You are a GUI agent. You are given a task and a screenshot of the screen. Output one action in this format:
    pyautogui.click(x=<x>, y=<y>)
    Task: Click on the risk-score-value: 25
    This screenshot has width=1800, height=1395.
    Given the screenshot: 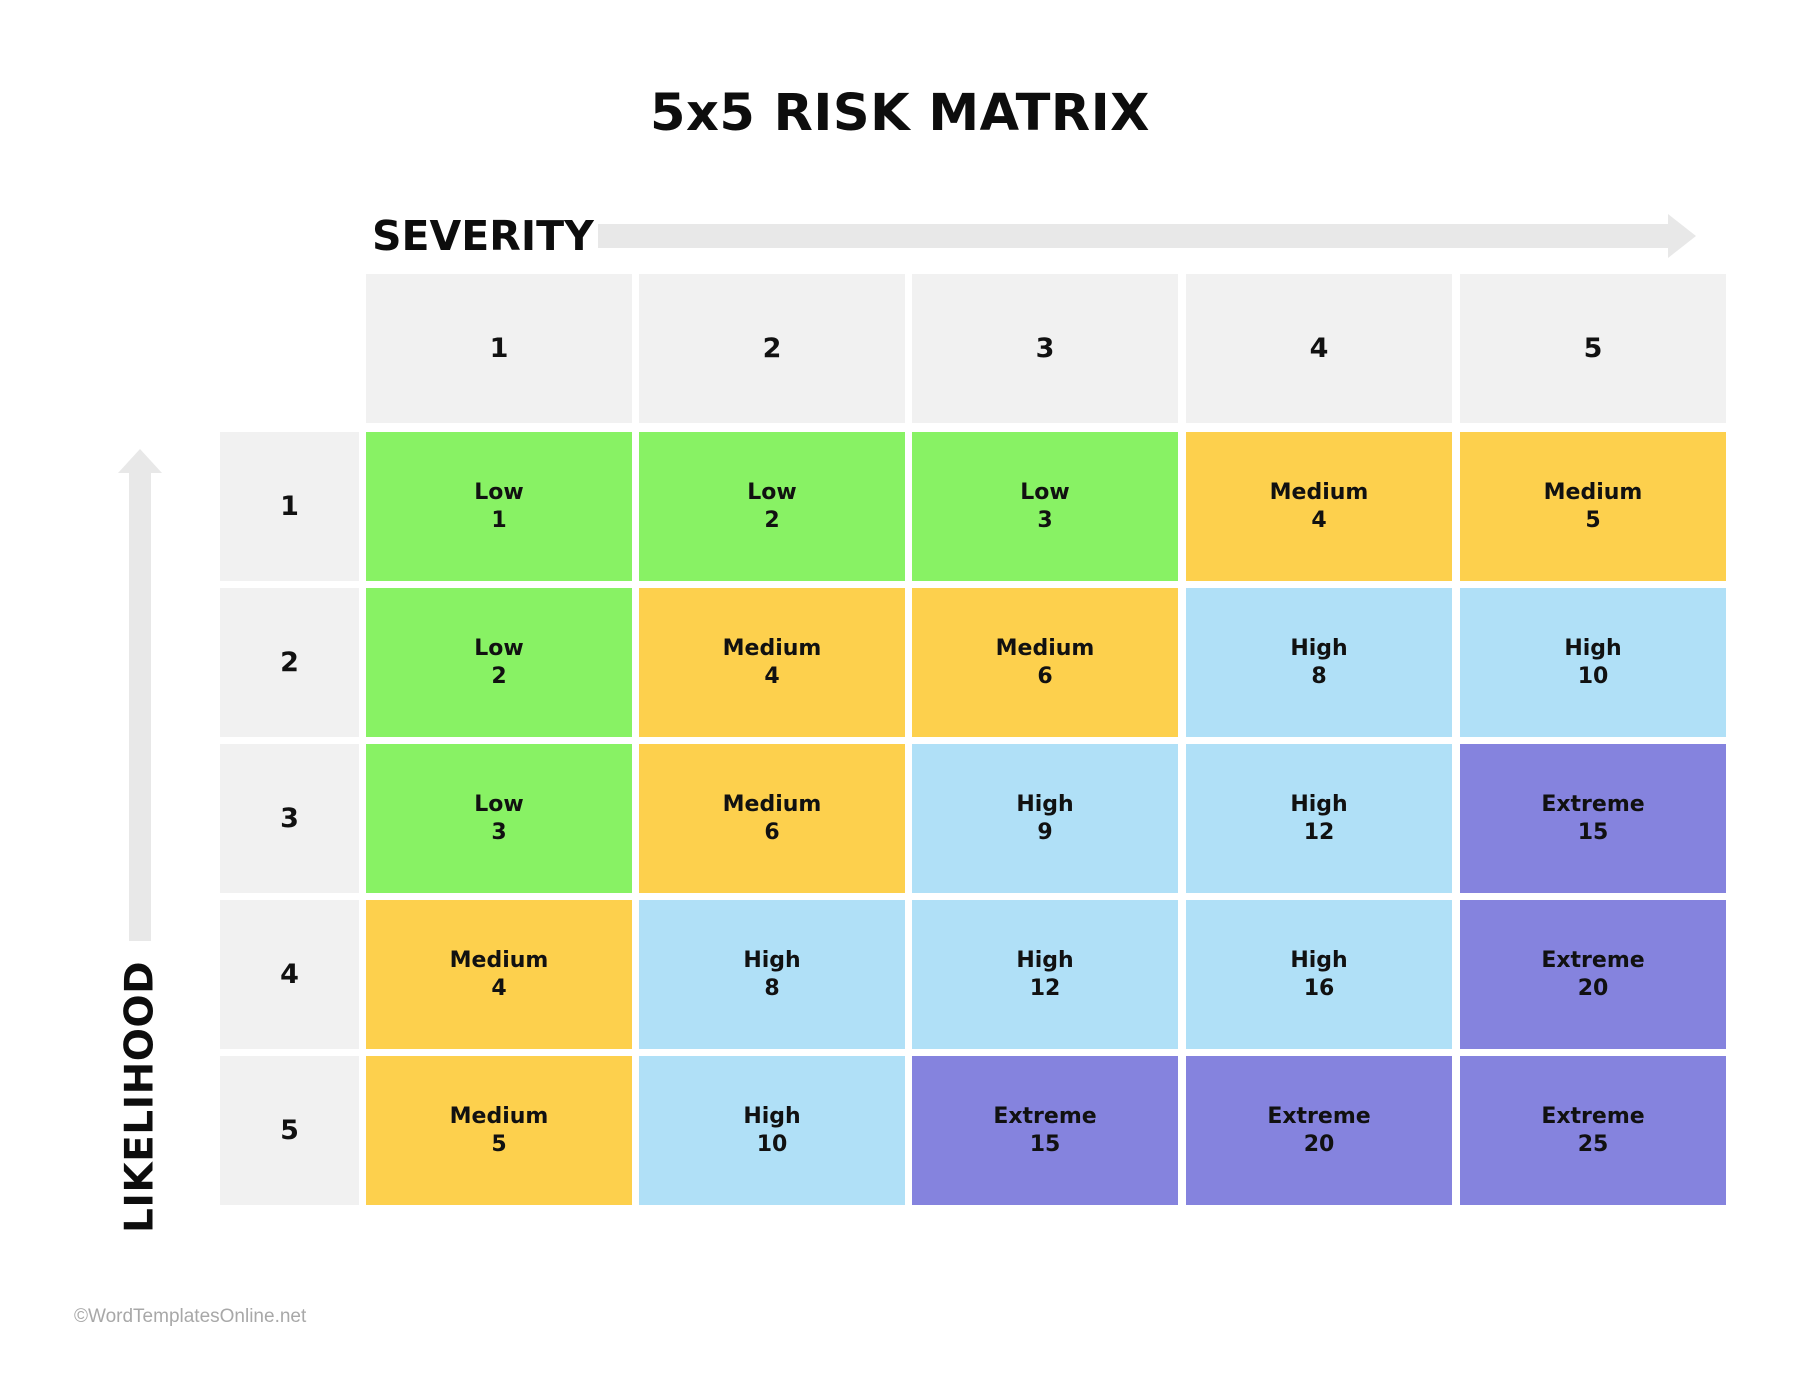 What is the action you would take?
    pyautogui.click(x=1593, y=1144)
    